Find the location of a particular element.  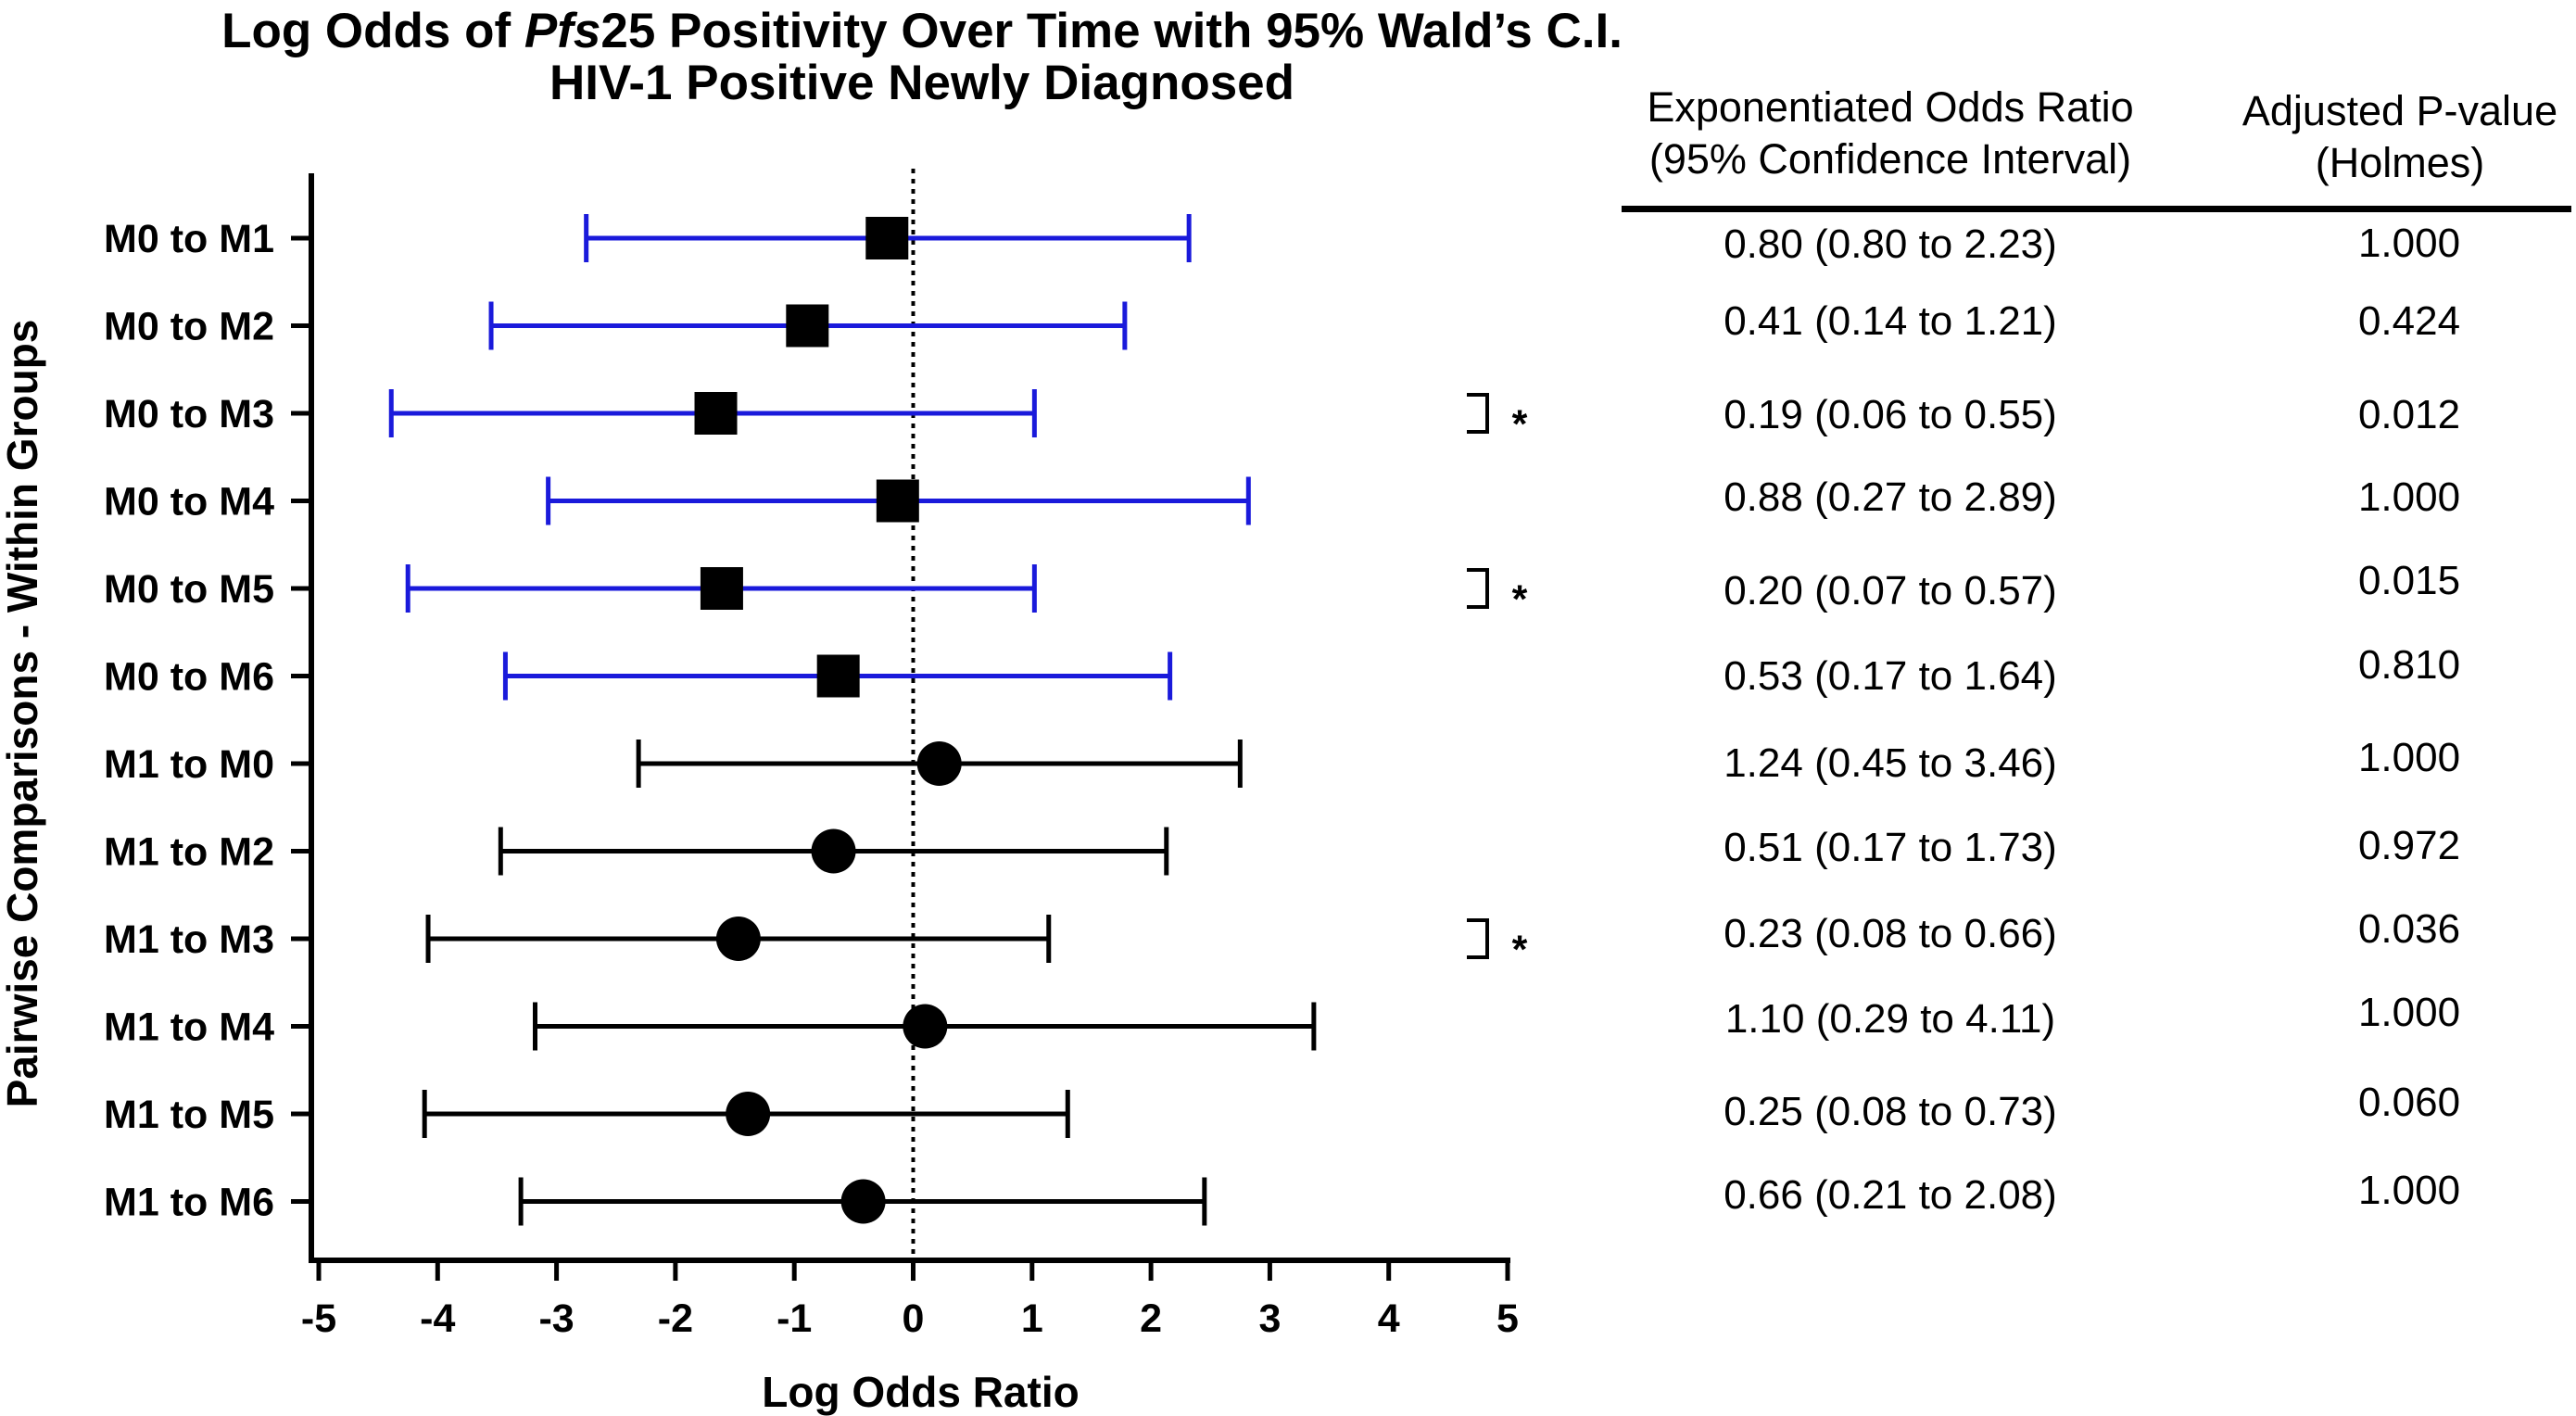

x-tick-label: 0 is located at coordinates (914, 1318).